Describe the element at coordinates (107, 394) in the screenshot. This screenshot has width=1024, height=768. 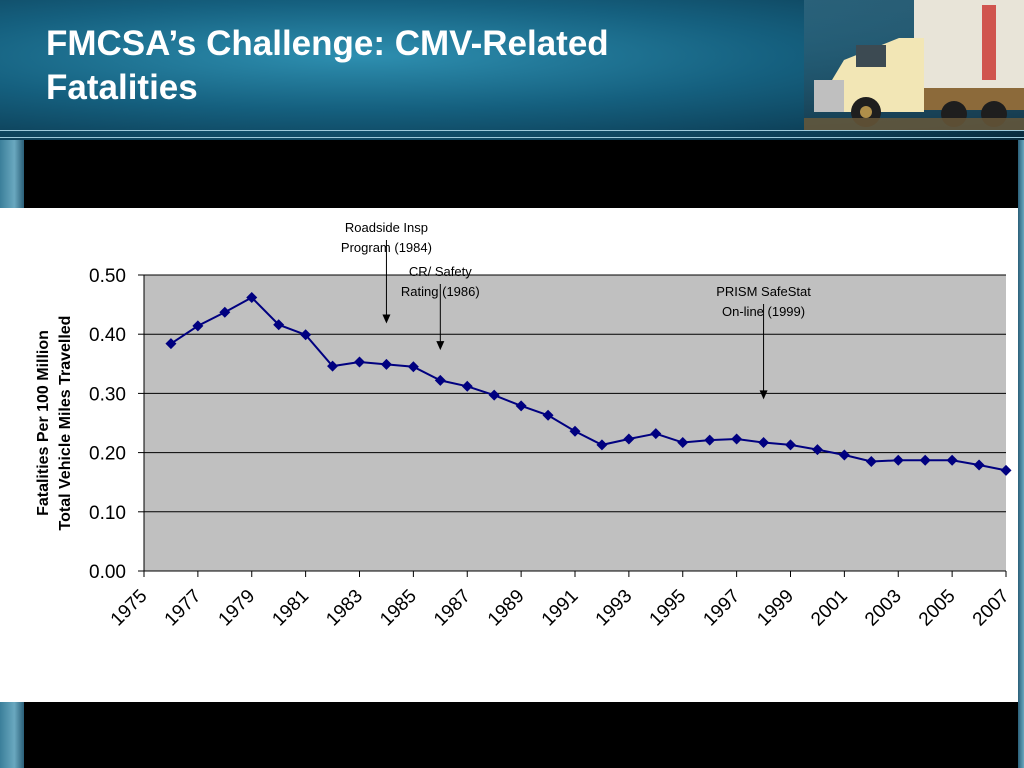
I see `y-tick-label: 0.30` at that location.